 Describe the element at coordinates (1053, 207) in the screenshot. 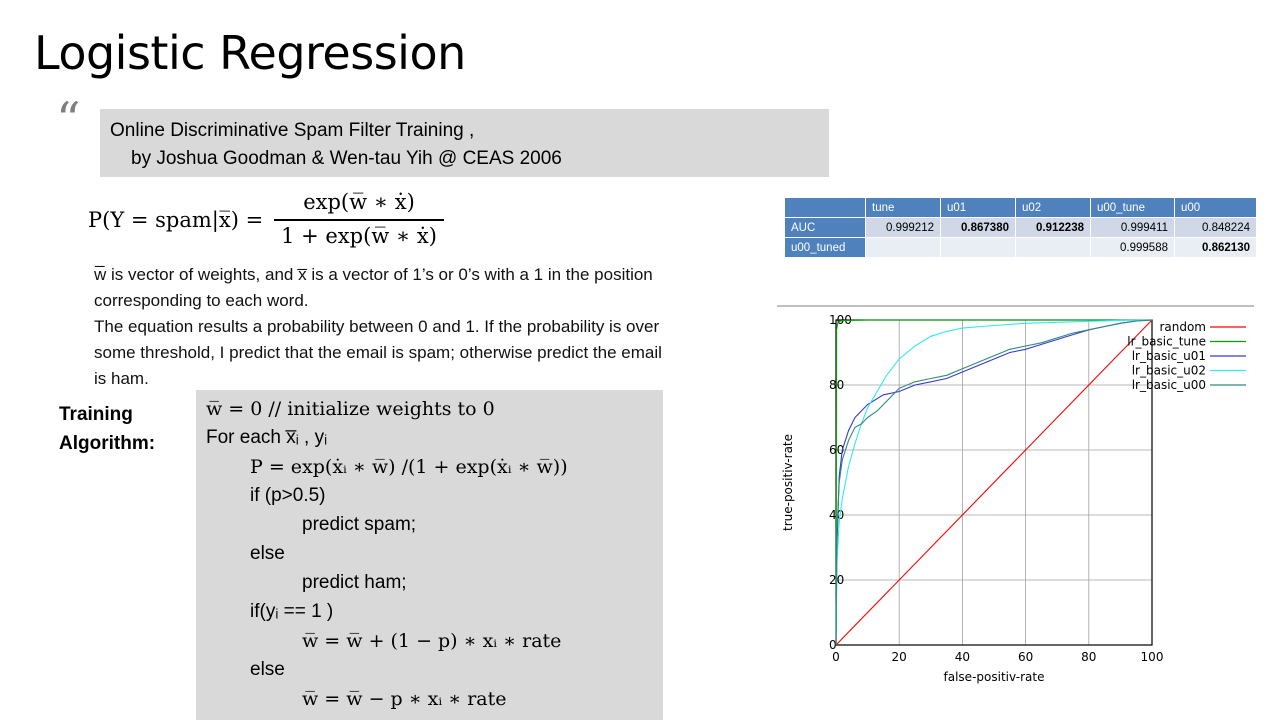

I see `auc-header-cell: u02` at that location.